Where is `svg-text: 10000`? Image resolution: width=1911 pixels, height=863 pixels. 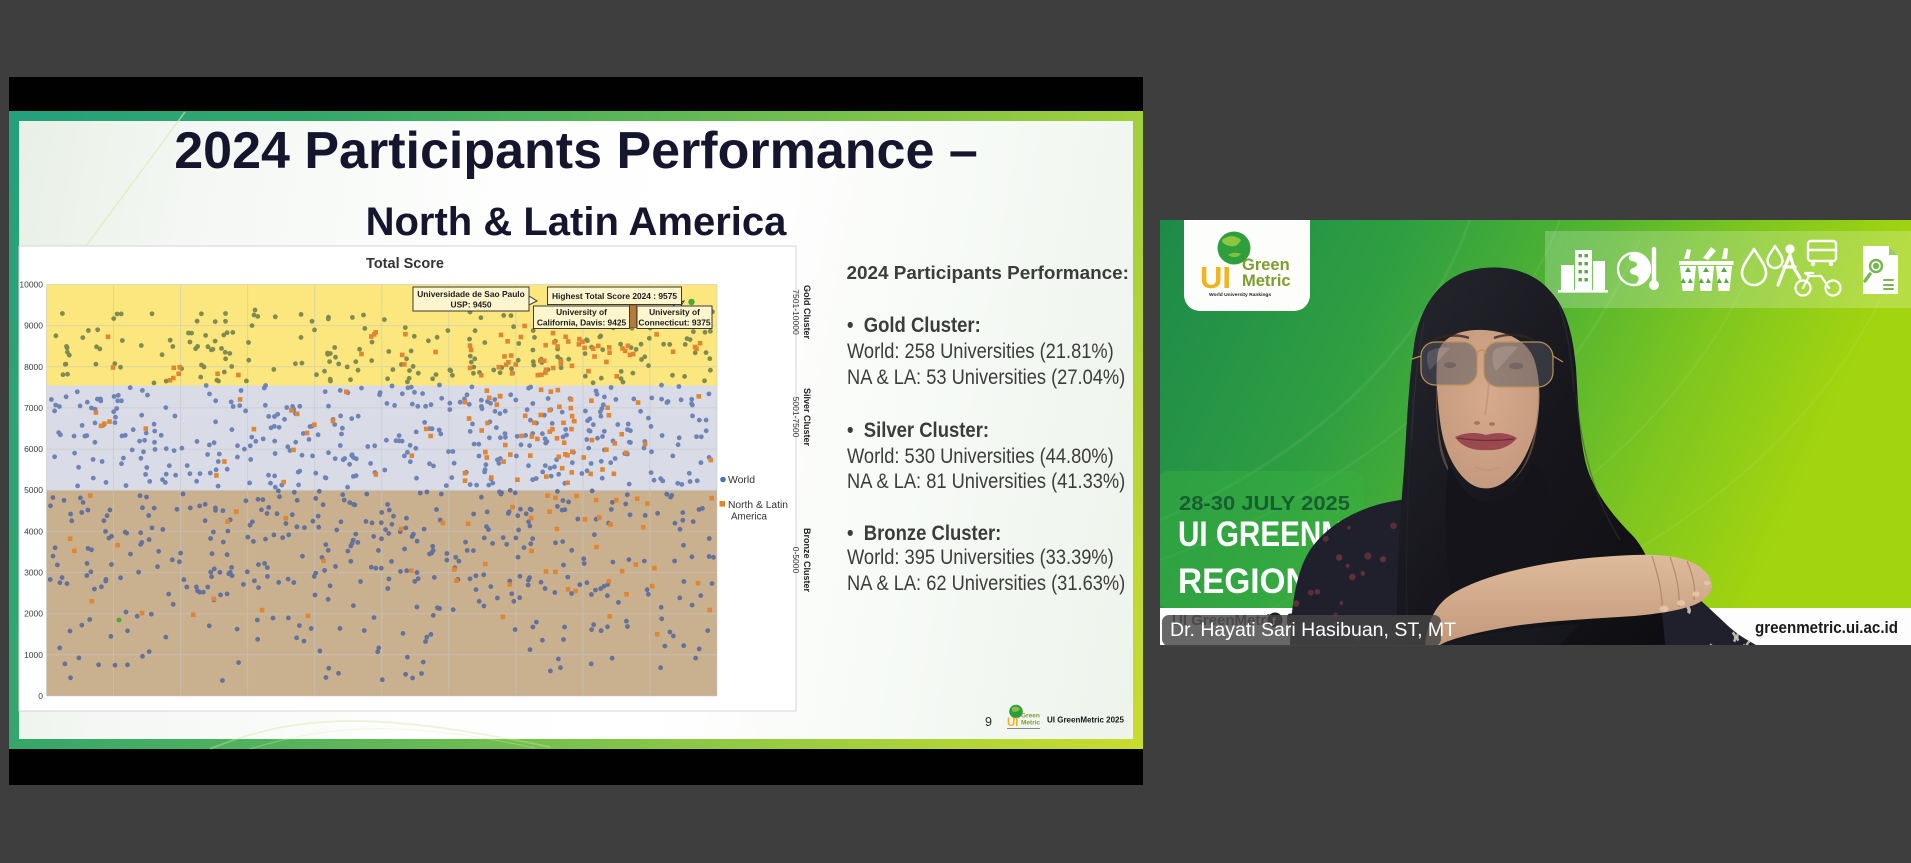 svg-text: 10000 is located at coordinates (31, 285).